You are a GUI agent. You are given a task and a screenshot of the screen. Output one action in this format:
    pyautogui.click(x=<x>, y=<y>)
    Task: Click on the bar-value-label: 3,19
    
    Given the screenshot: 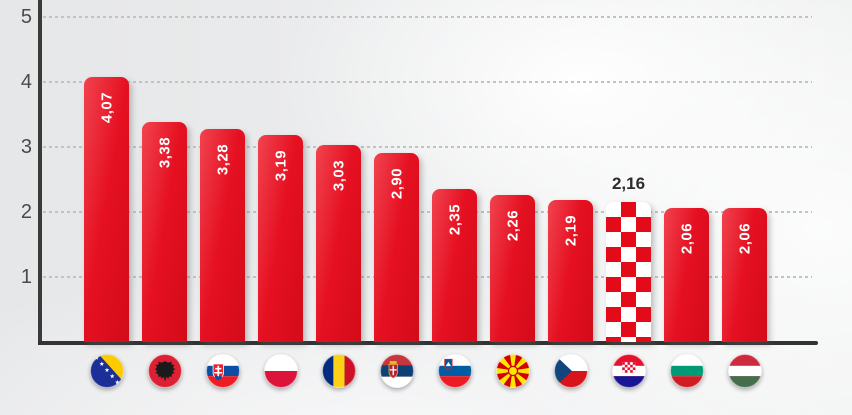 What is the action you would take?
    pyautogui.click(x=280, y=165)
    